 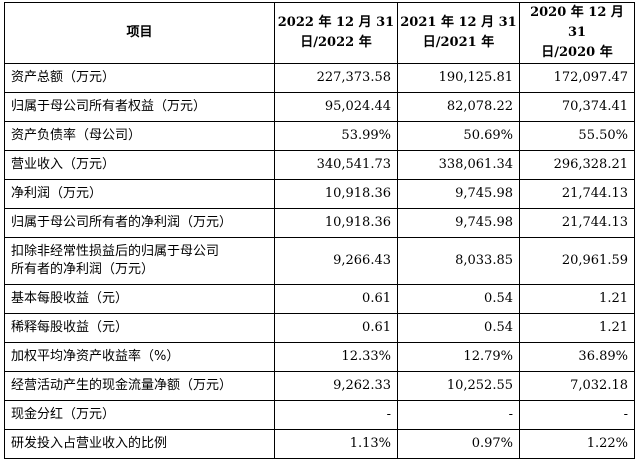 What do you see at coordinates (139, 165) in the screenshot?
I see `row-label: 营业收入（万元）` at bounding box center [139, 165].